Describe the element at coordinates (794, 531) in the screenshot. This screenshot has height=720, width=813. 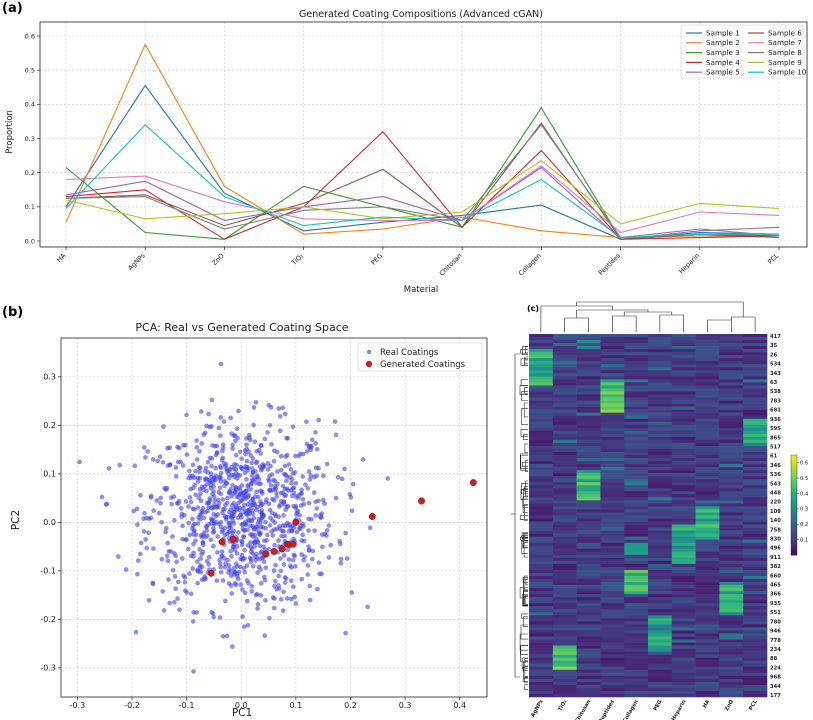
I see `colorbar-step` at that location.